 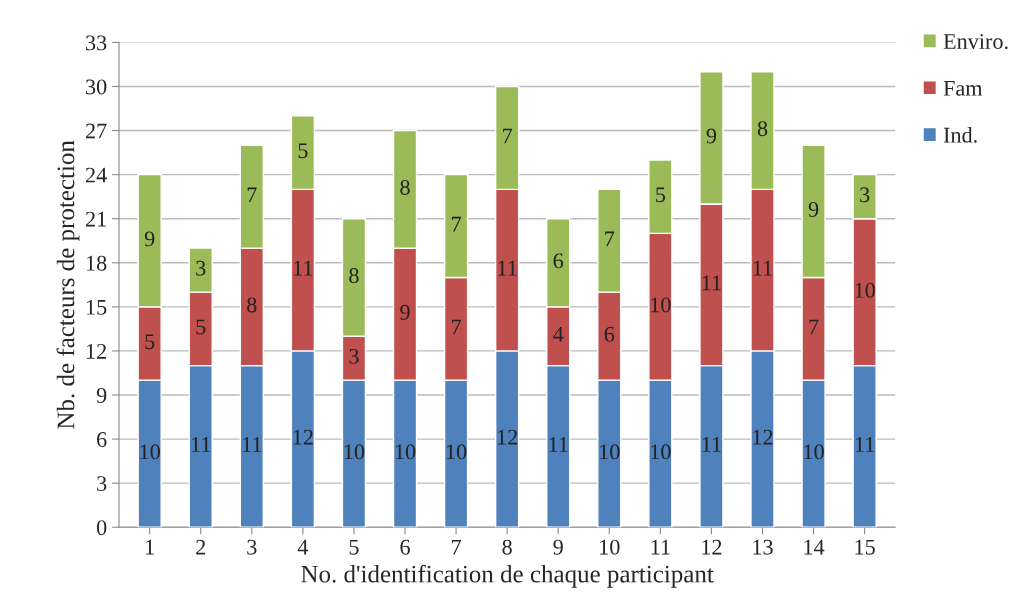 What do you see at coordinates (102, 484) in the screenshot?
I see `y-tick-label: 3` at bounding box center [102, 484].